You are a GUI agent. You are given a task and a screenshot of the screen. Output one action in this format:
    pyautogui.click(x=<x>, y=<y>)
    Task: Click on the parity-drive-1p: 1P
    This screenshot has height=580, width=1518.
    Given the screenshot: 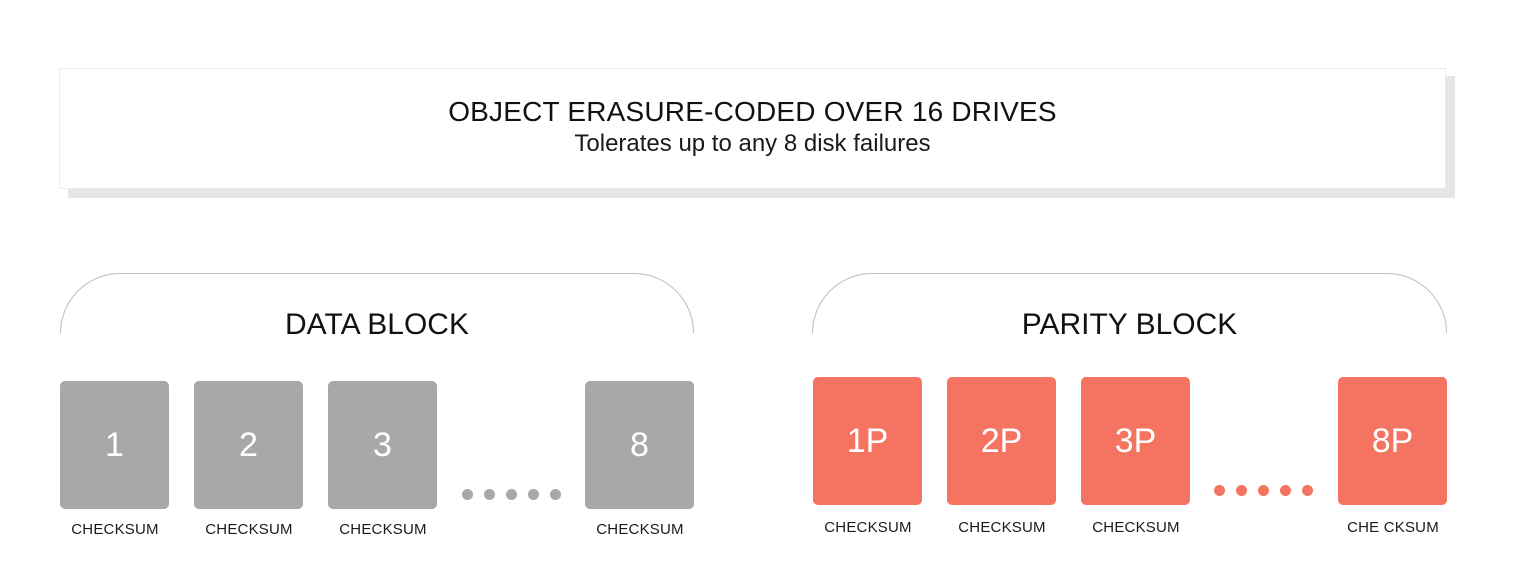 What is the action you would take?
    pyautogui.click(x=867, y=441)
    